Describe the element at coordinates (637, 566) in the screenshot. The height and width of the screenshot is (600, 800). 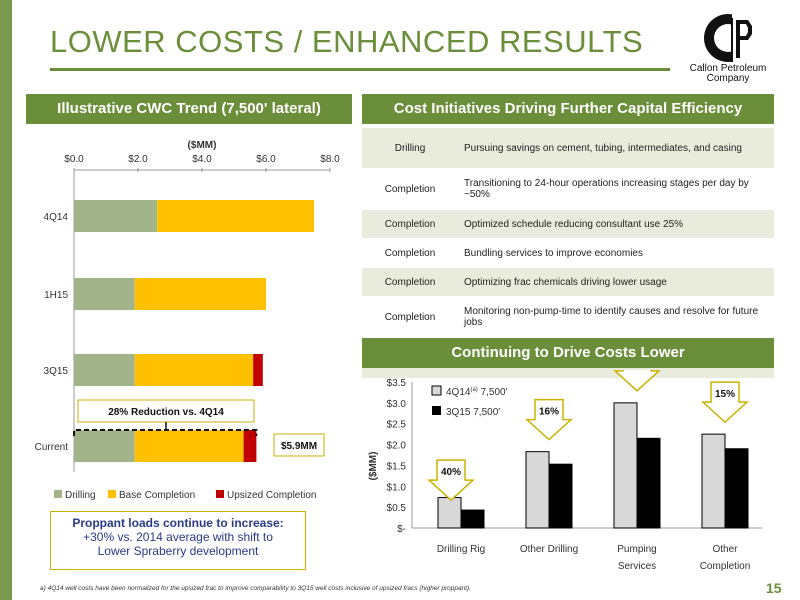
I see `category-label: Services` at that location.